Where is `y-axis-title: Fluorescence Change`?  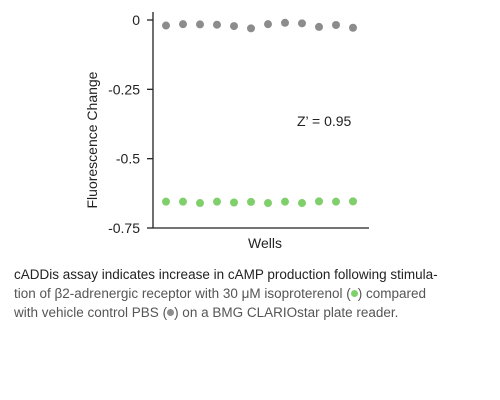
y-axis-title: Fluorescence Change is located at coordinates (92, 139).